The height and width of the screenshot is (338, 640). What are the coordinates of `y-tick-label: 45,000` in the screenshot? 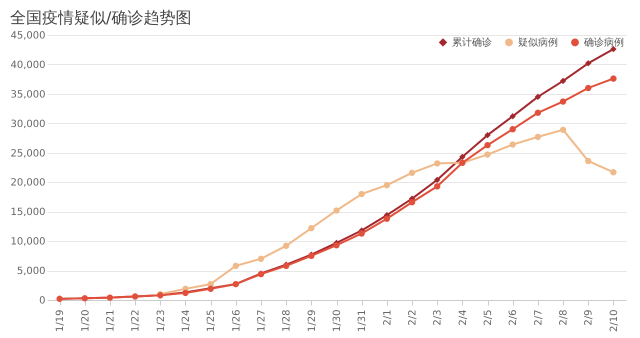 It's located at (28, 36).